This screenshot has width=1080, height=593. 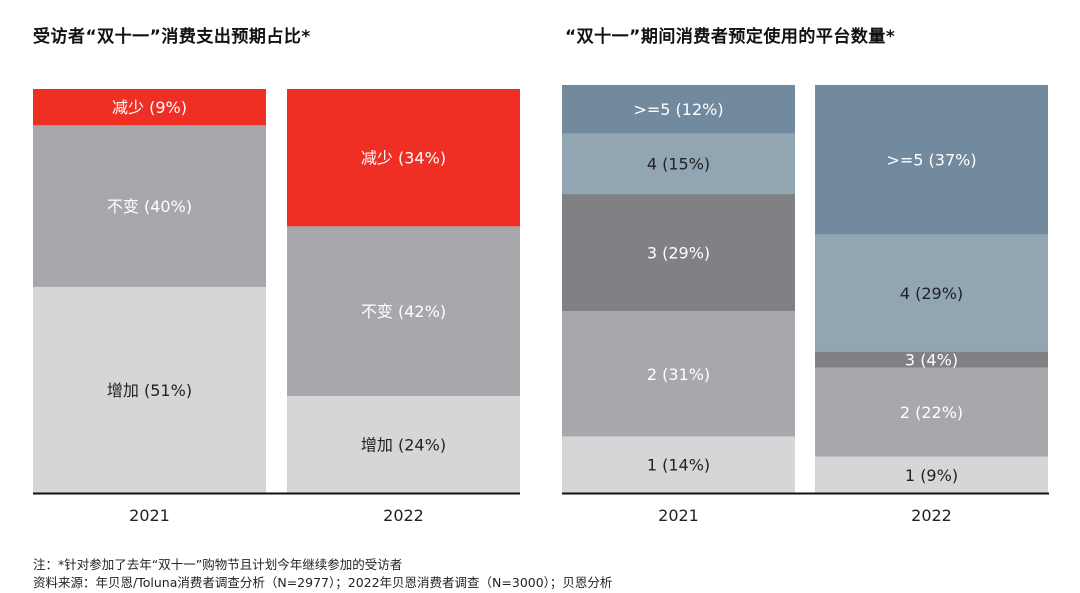 I want to click on data-label-1-2022-2: 3 (4%), so click(x=931, y=360).